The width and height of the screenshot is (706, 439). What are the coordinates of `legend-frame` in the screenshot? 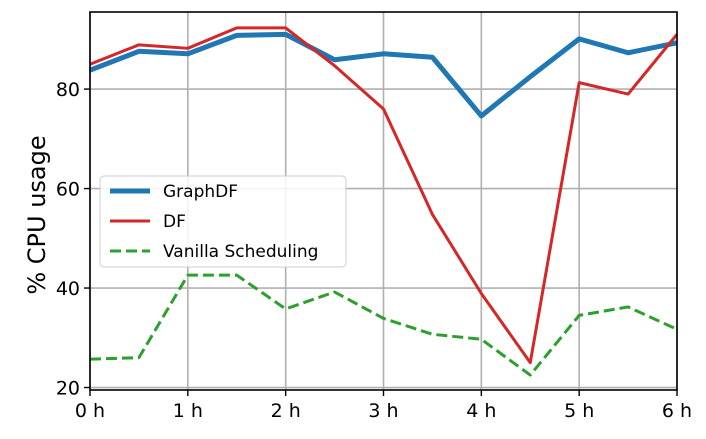 It's located at (223, 221).